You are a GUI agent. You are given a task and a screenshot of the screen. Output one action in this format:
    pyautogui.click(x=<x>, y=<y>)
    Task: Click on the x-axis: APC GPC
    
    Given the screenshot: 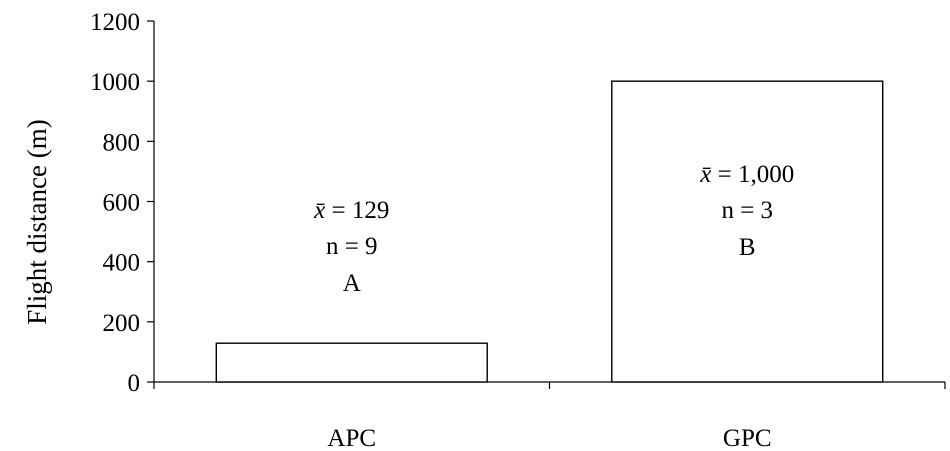 What is the action you would take?
    pyautogui.click(x=549, y=416)
    